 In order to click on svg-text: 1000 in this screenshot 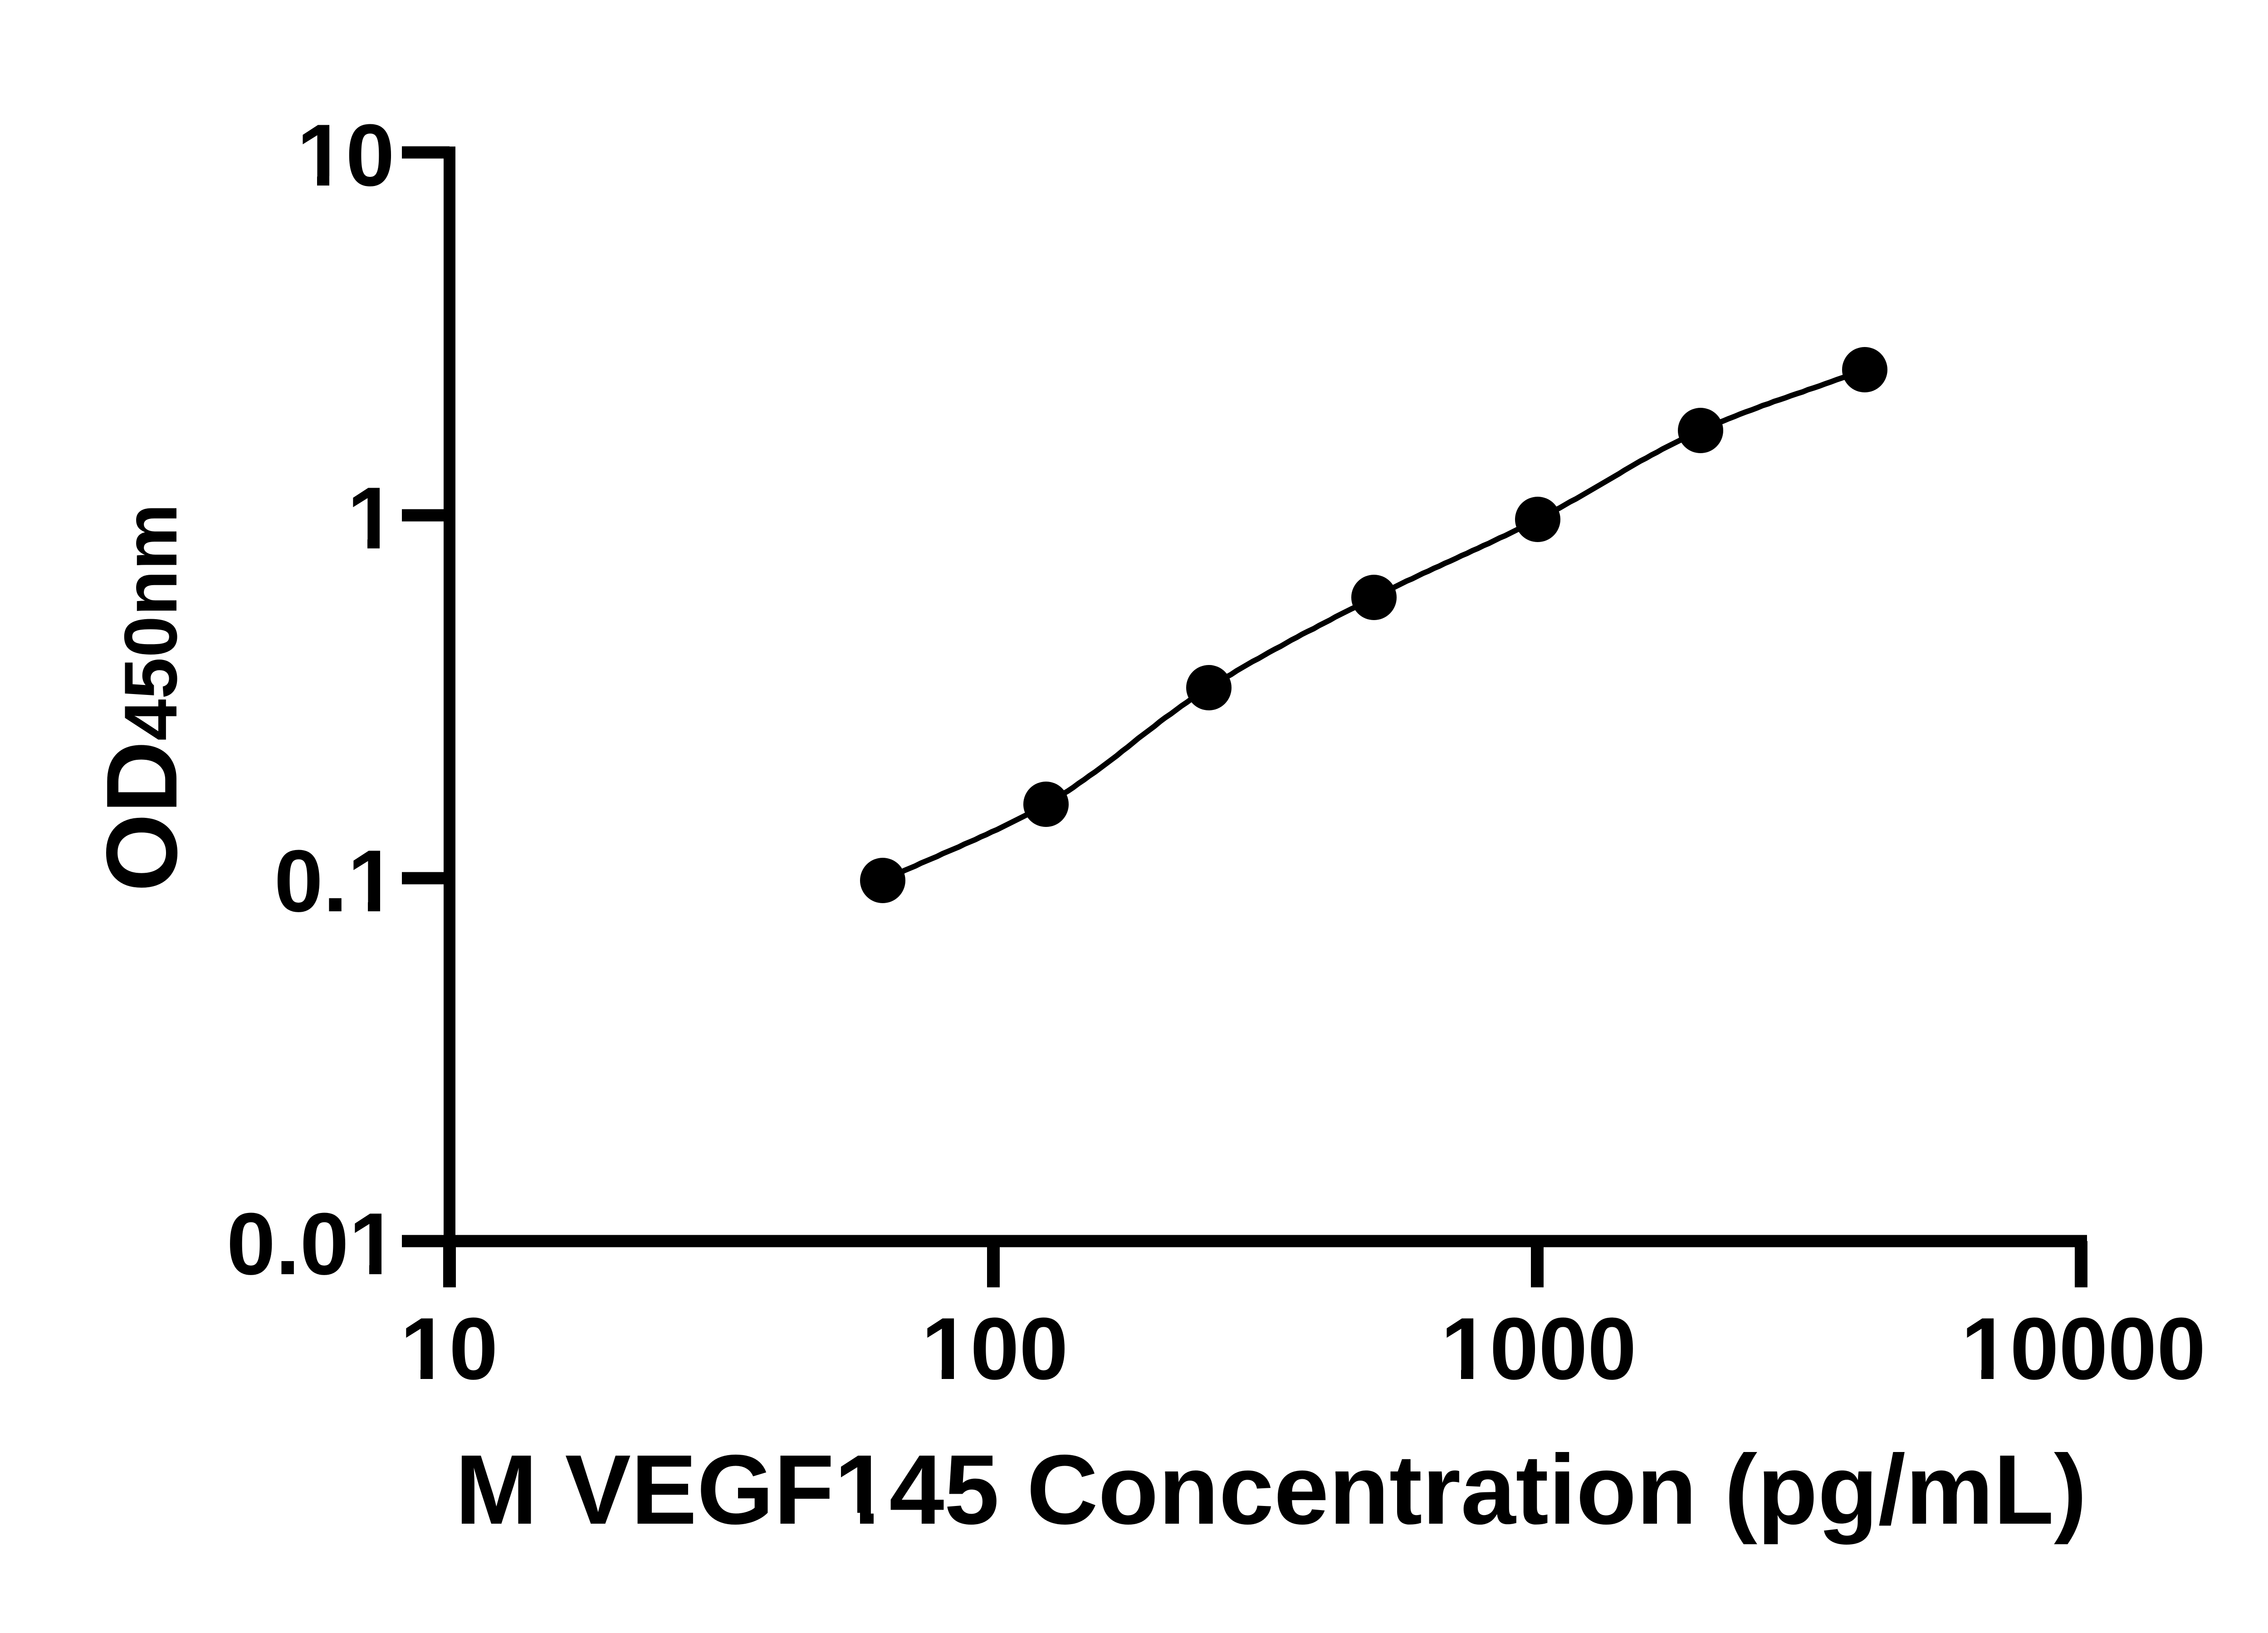, I will do `click(1539, 1349)`.